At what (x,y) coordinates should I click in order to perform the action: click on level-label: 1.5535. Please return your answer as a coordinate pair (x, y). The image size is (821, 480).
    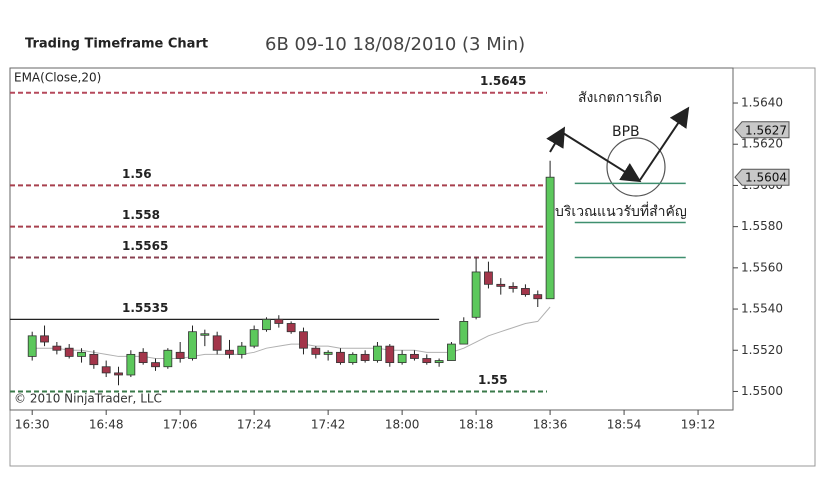
    Looking at the image, I should click on (145, 308).